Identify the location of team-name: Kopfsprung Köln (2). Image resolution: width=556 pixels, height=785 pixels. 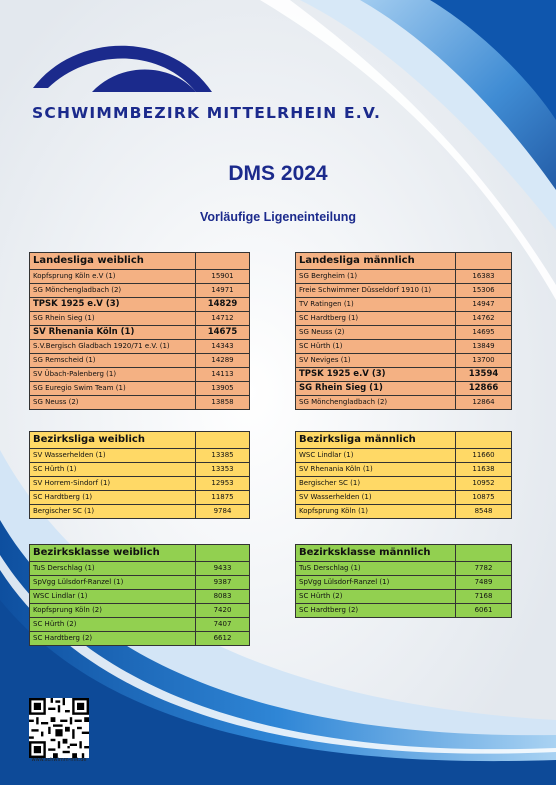
(112, 610).